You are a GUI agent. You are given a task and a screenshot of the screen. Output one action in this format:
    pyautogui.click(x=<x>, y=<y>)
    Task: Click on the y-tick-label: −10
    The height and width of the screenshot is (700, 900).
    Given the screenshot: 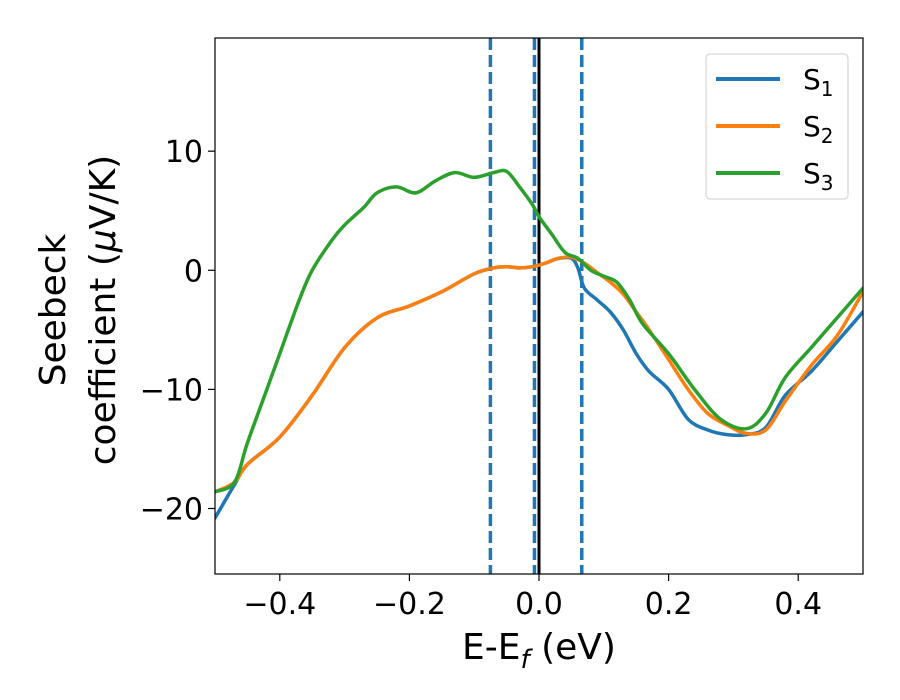 What is the action you would take?
    pyautogui.click(x=171, y=390)
    